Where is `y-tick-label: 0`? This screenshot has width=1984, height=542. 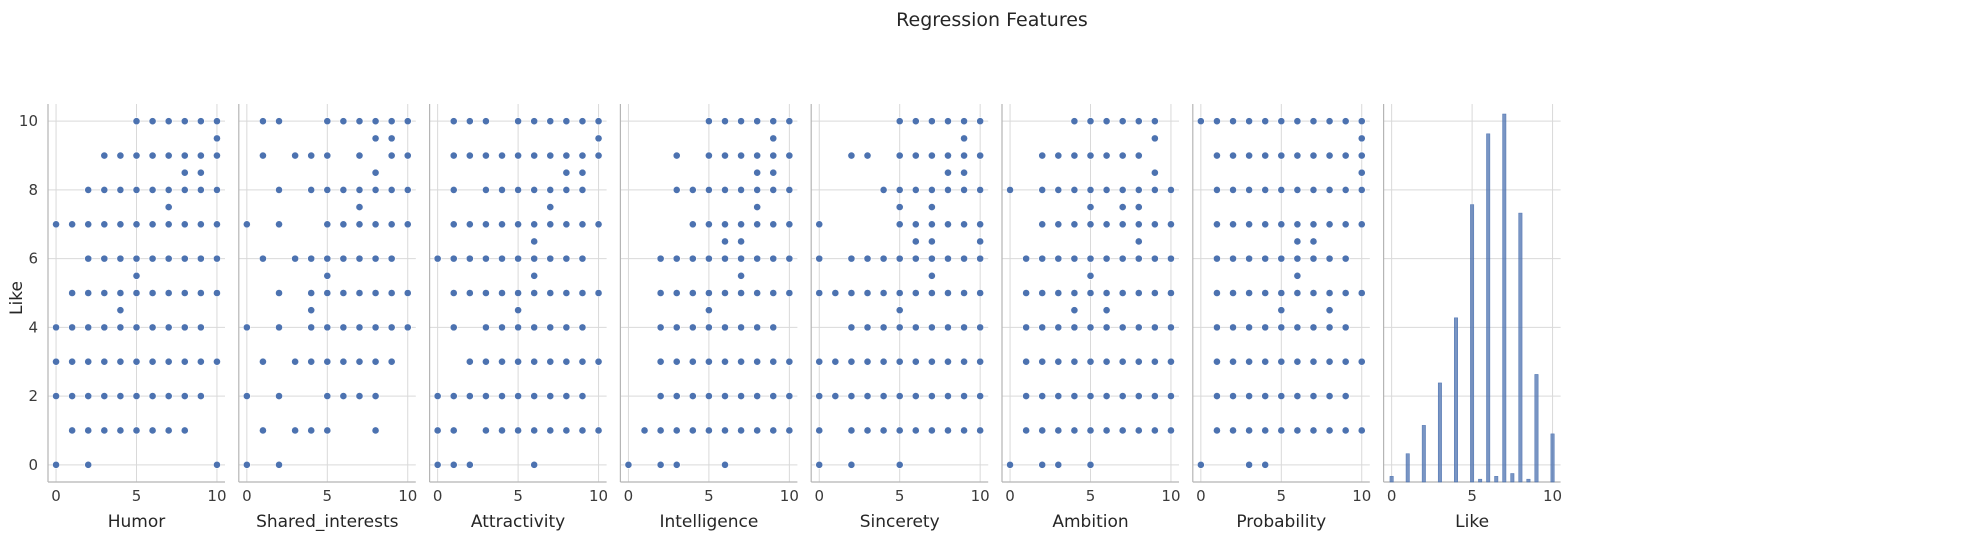
y-tick-label: 0 is located at coordinates (33, 465).